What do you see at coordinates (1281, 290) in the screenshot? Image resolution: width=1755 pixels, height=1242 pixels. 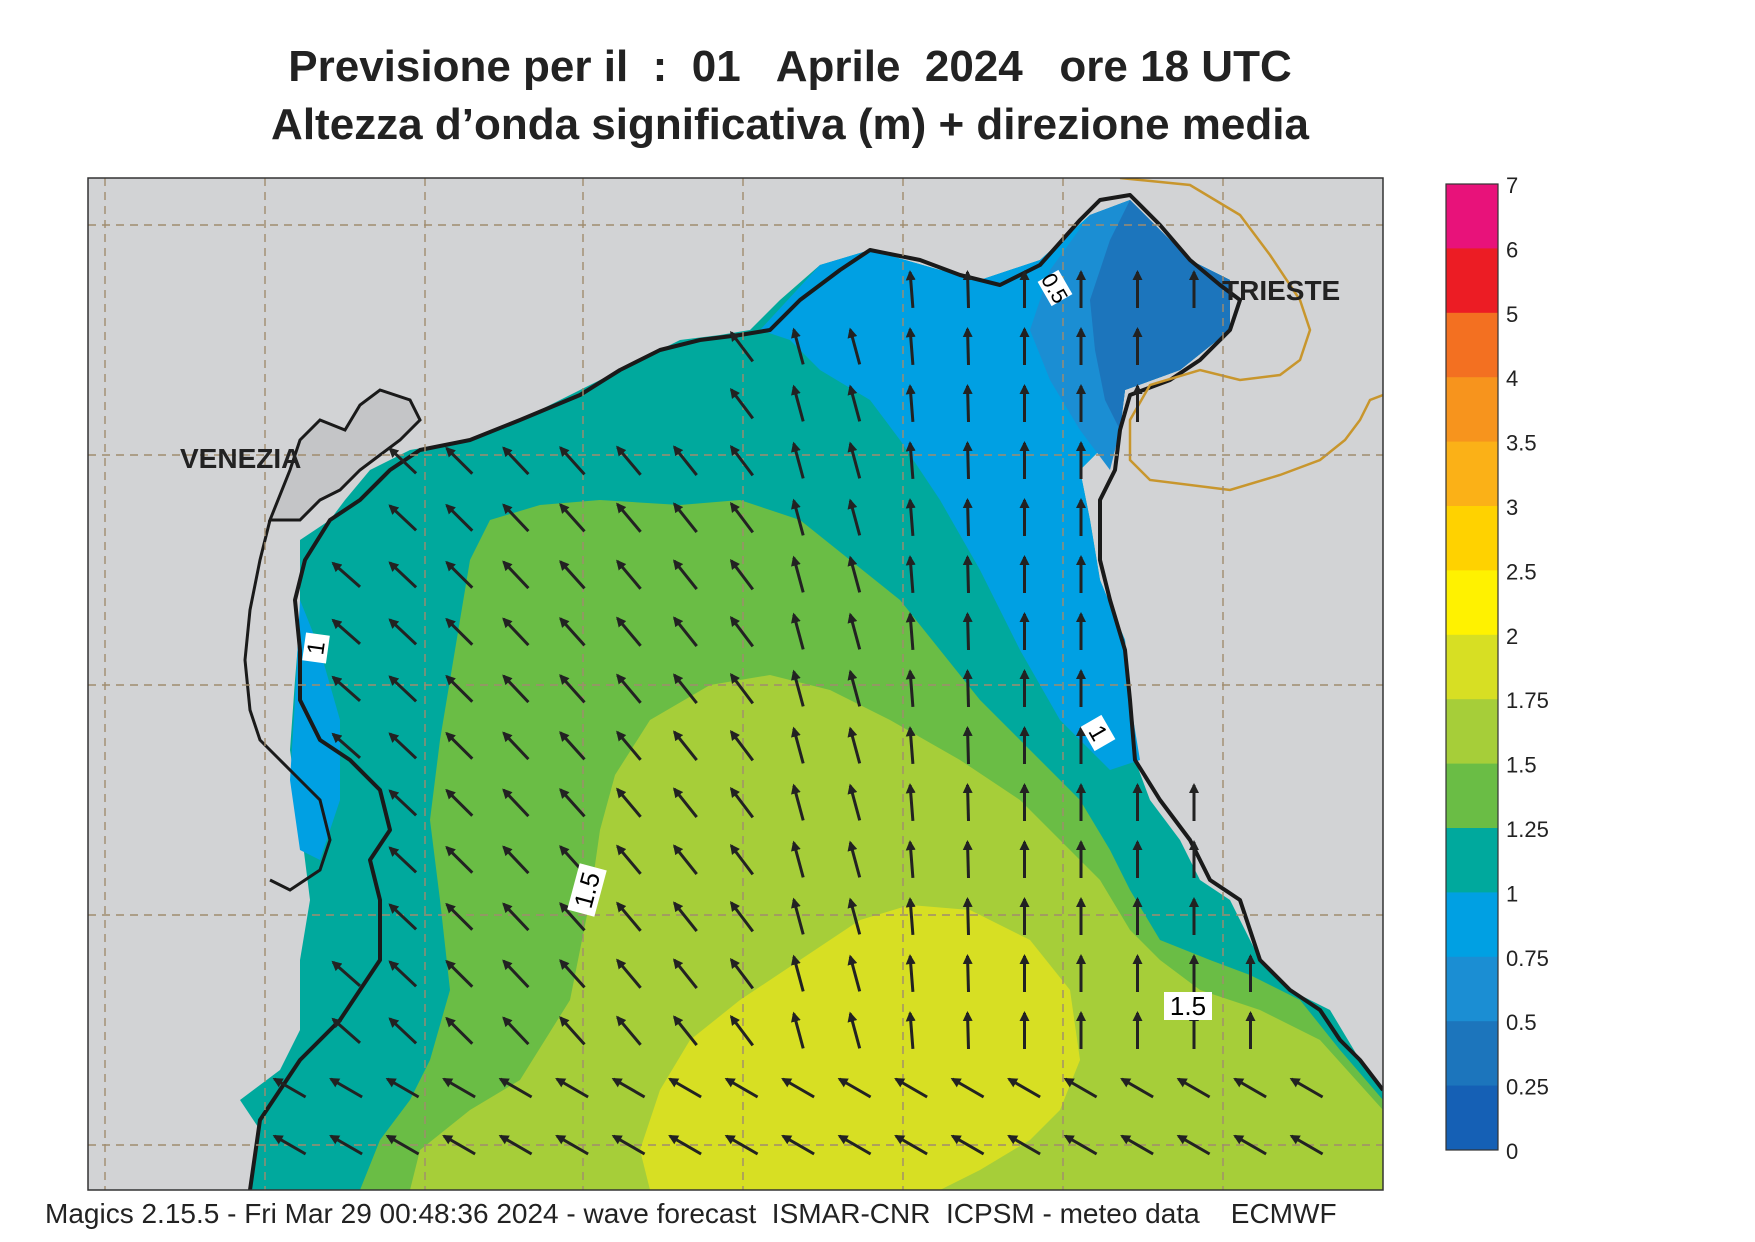 I see `city-label-trieste: TRIESTE` at bounding box center [1281, 290].